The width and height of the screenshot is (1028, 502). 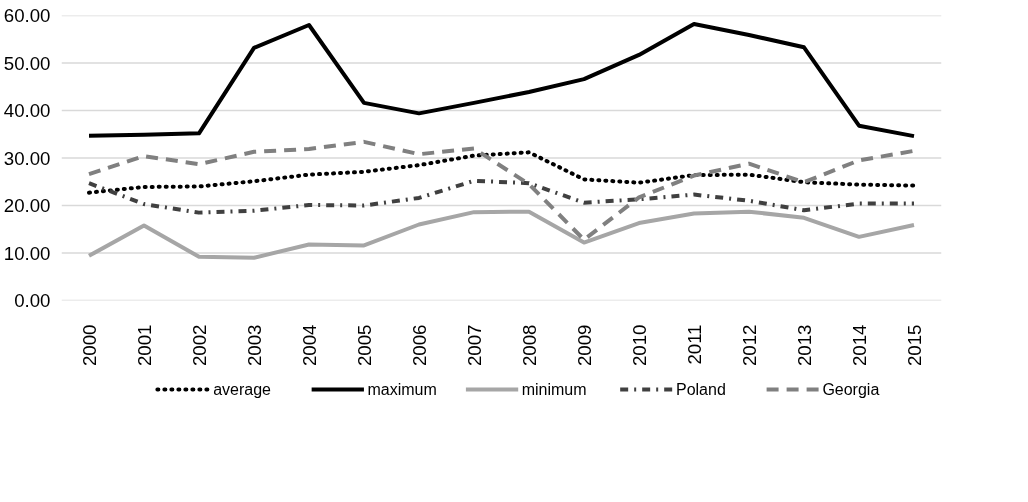 What do you see at coordinates (529, 345) in the screenshot?
I see `x-tick-label: 2008` at bounding box center [529, 345].